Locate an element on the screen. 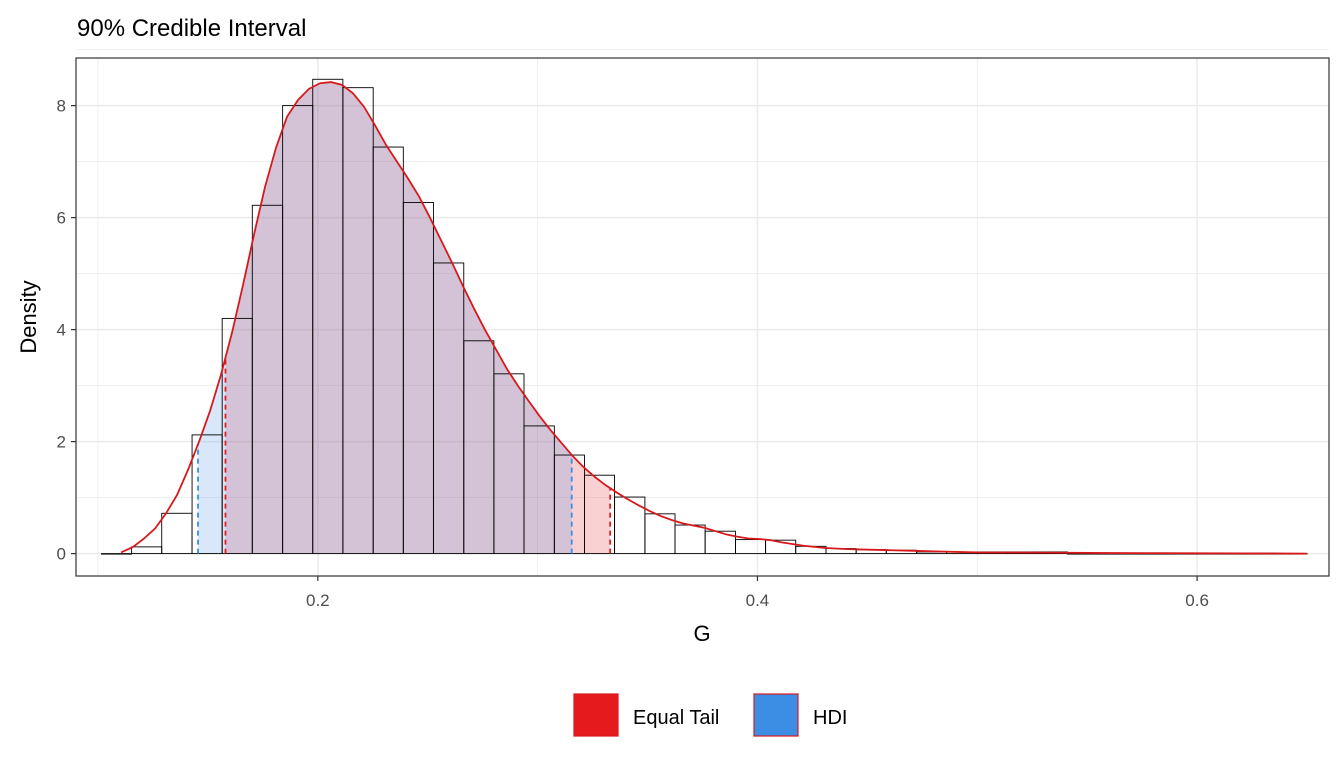 The height and width of the screenshot is (768, 1344). x-tick-label: 0.2 is located at coordinates (318, 600).